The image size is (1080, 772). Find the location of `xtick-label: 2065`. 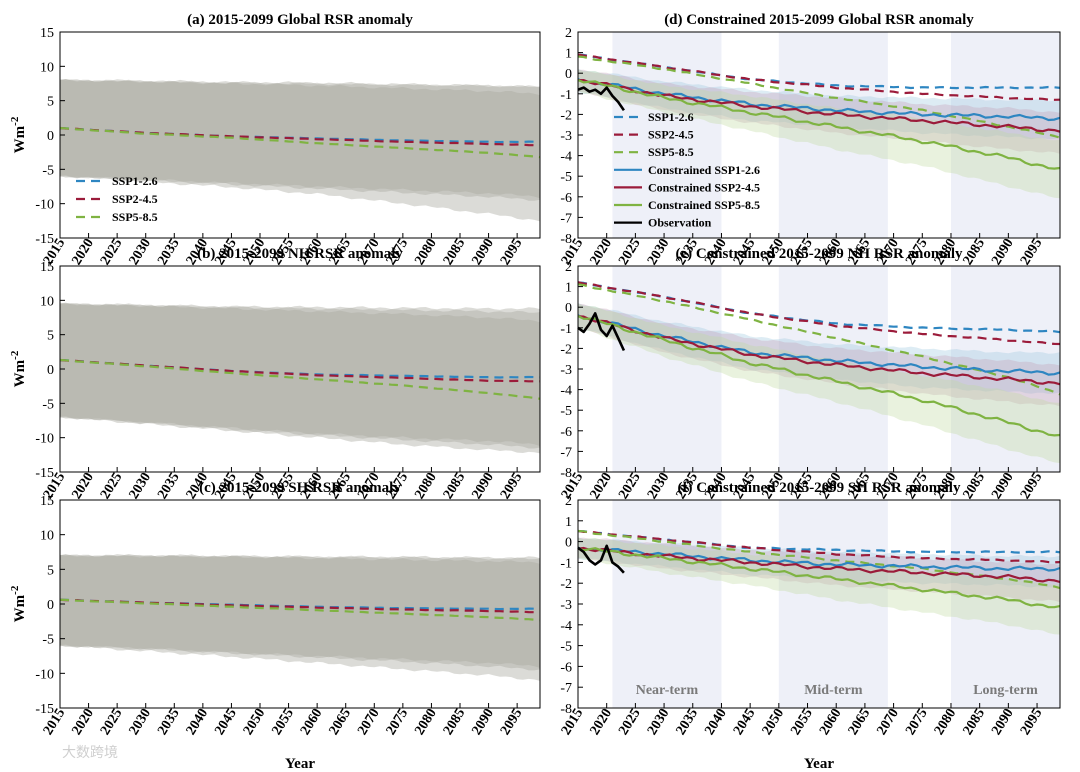

xtick-label: 2065 is located at coordinates (860, 722).